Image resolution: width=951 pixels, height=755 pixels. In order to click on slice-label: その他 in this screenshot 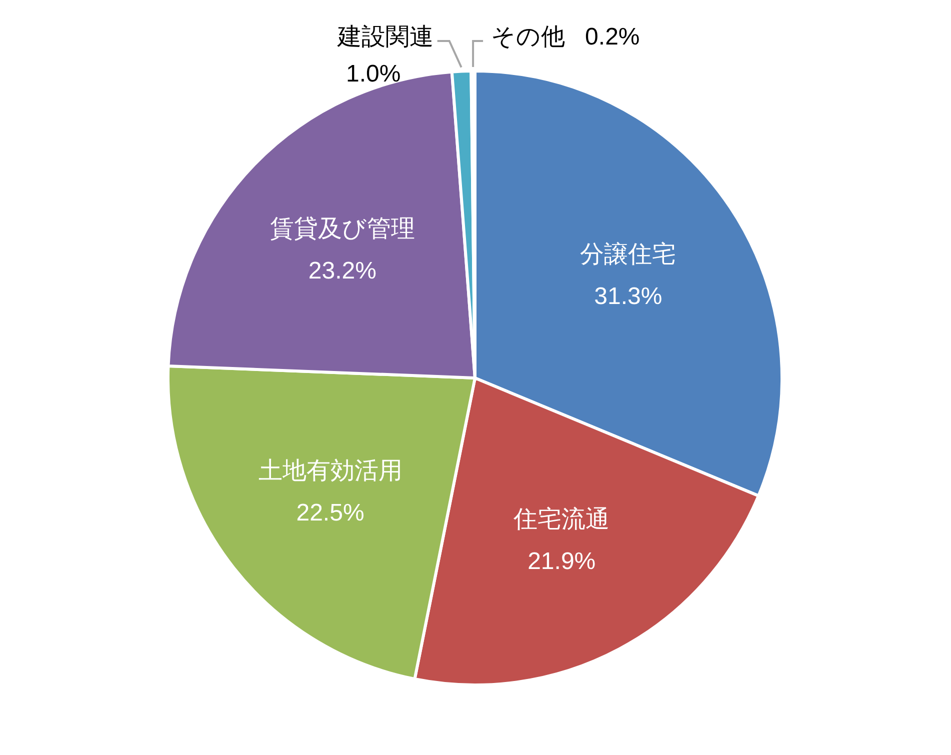, I will do `click(528, 36)`.